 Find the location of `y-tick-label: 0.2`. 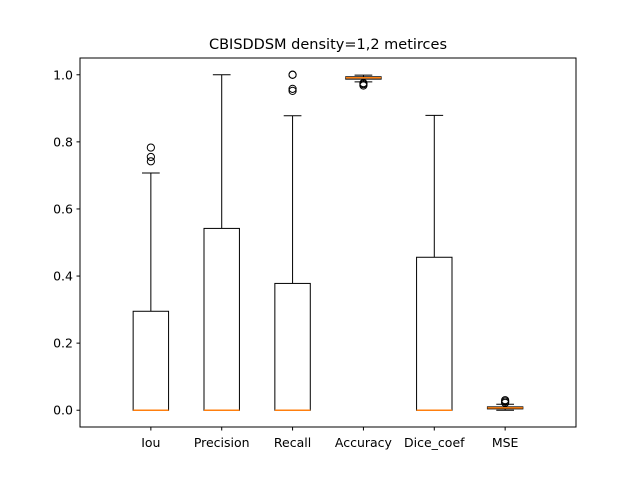

y-tick-label: 0.2 is located at coordinates (63, 343).